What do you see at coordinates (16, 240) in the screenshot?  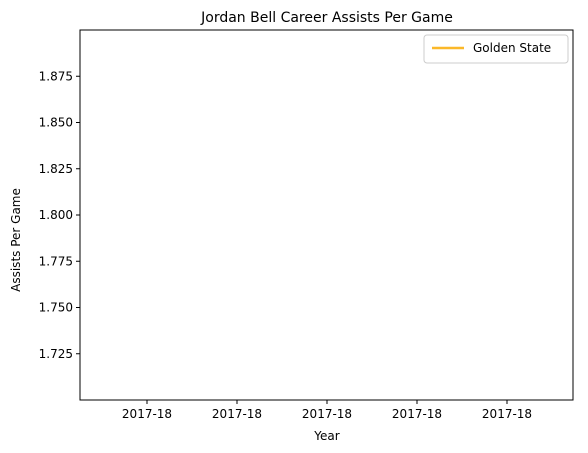 I see `y-axis-label: Assists Per Game` at bounding box center [16, 240].